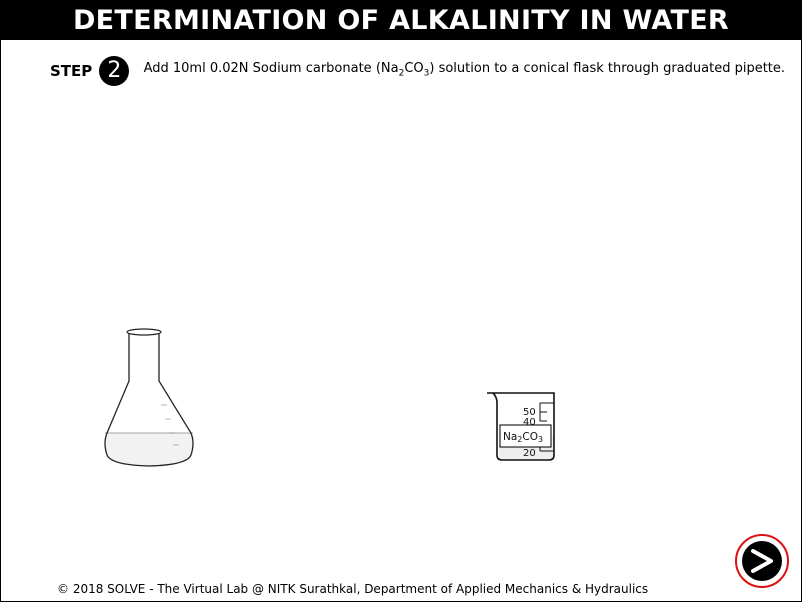 The height and width of the screenshot is (602, 802). What do you see at coordinates (71, 71) in the screenshot?
I see `step-label: STEP` at bounding box center [71, 71].